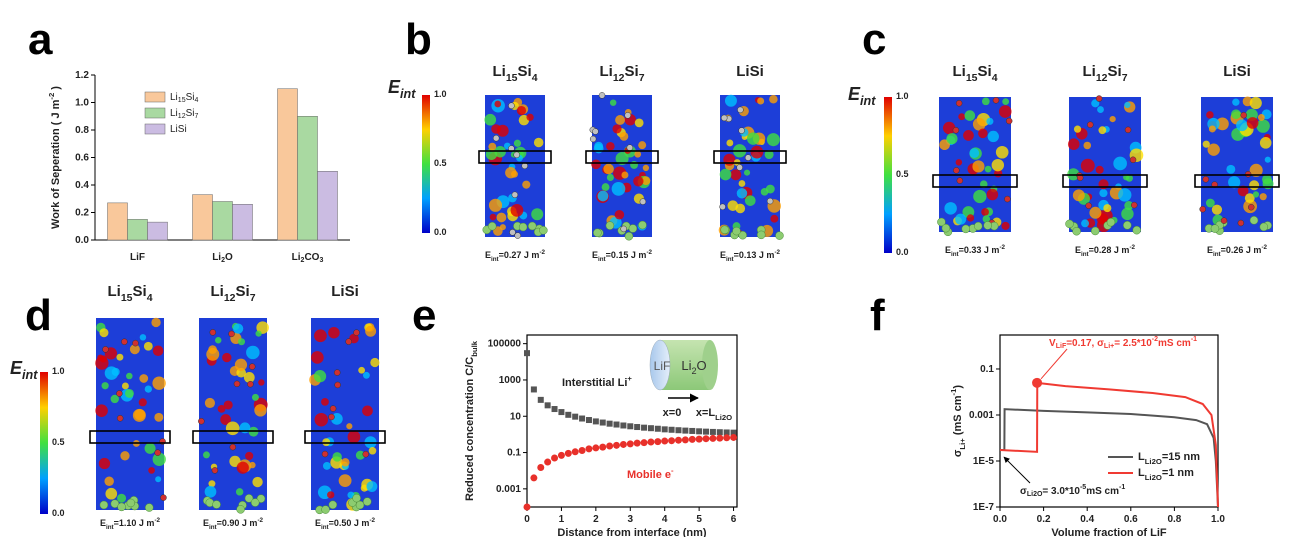 The height and width of the screenshot is (537, 1292). Describe the element at coordinates (222, 221) in the screenshot. I see `bar` at that location.